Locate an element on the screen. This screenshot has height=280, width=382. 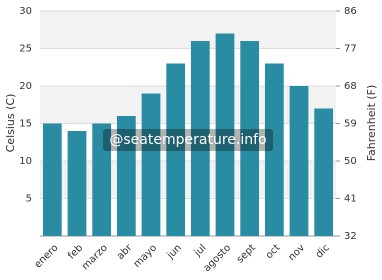
y-tick-label: 5 is located at coordinates (29, 199).